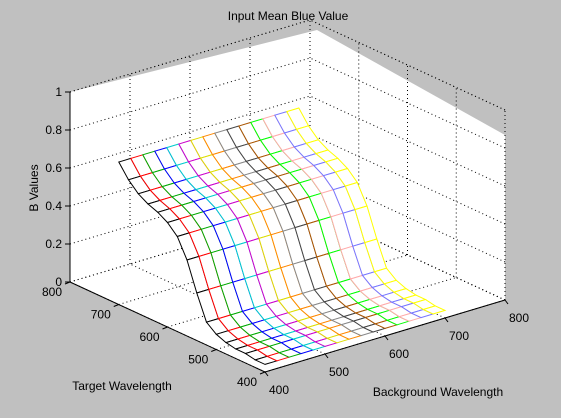 The width and height of the screenshot is (561, 418). What do you see at coordinates (519, 318) in the screenshot?
I see `x-tick-label: 800` at bounding box center [519, 318].